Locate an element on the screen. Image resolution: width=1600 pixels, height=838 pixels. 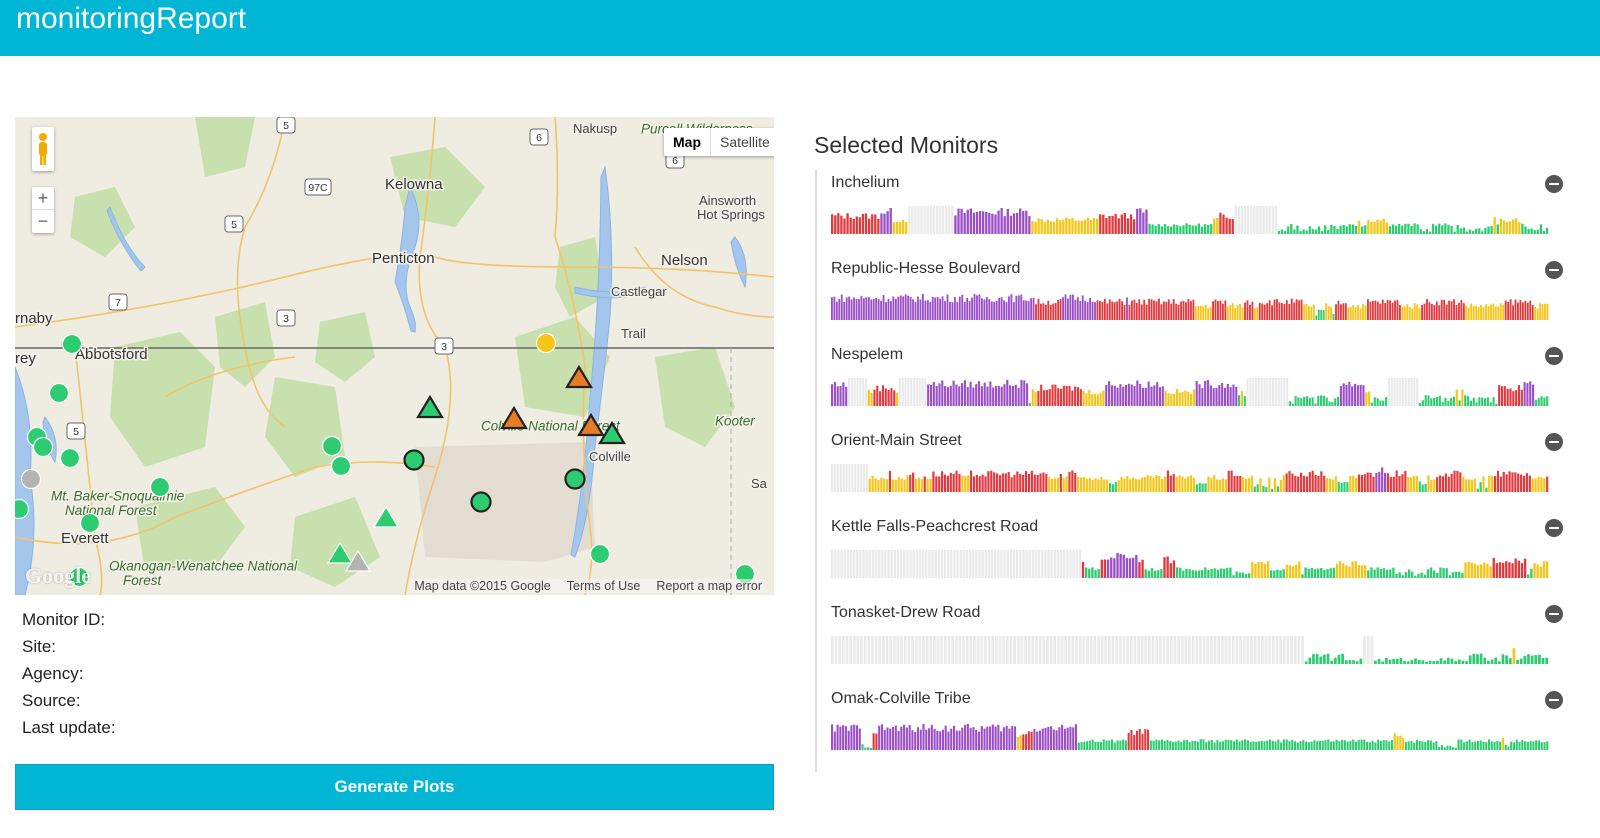
monitor-sparkline is located at coordinates (1190, 736).